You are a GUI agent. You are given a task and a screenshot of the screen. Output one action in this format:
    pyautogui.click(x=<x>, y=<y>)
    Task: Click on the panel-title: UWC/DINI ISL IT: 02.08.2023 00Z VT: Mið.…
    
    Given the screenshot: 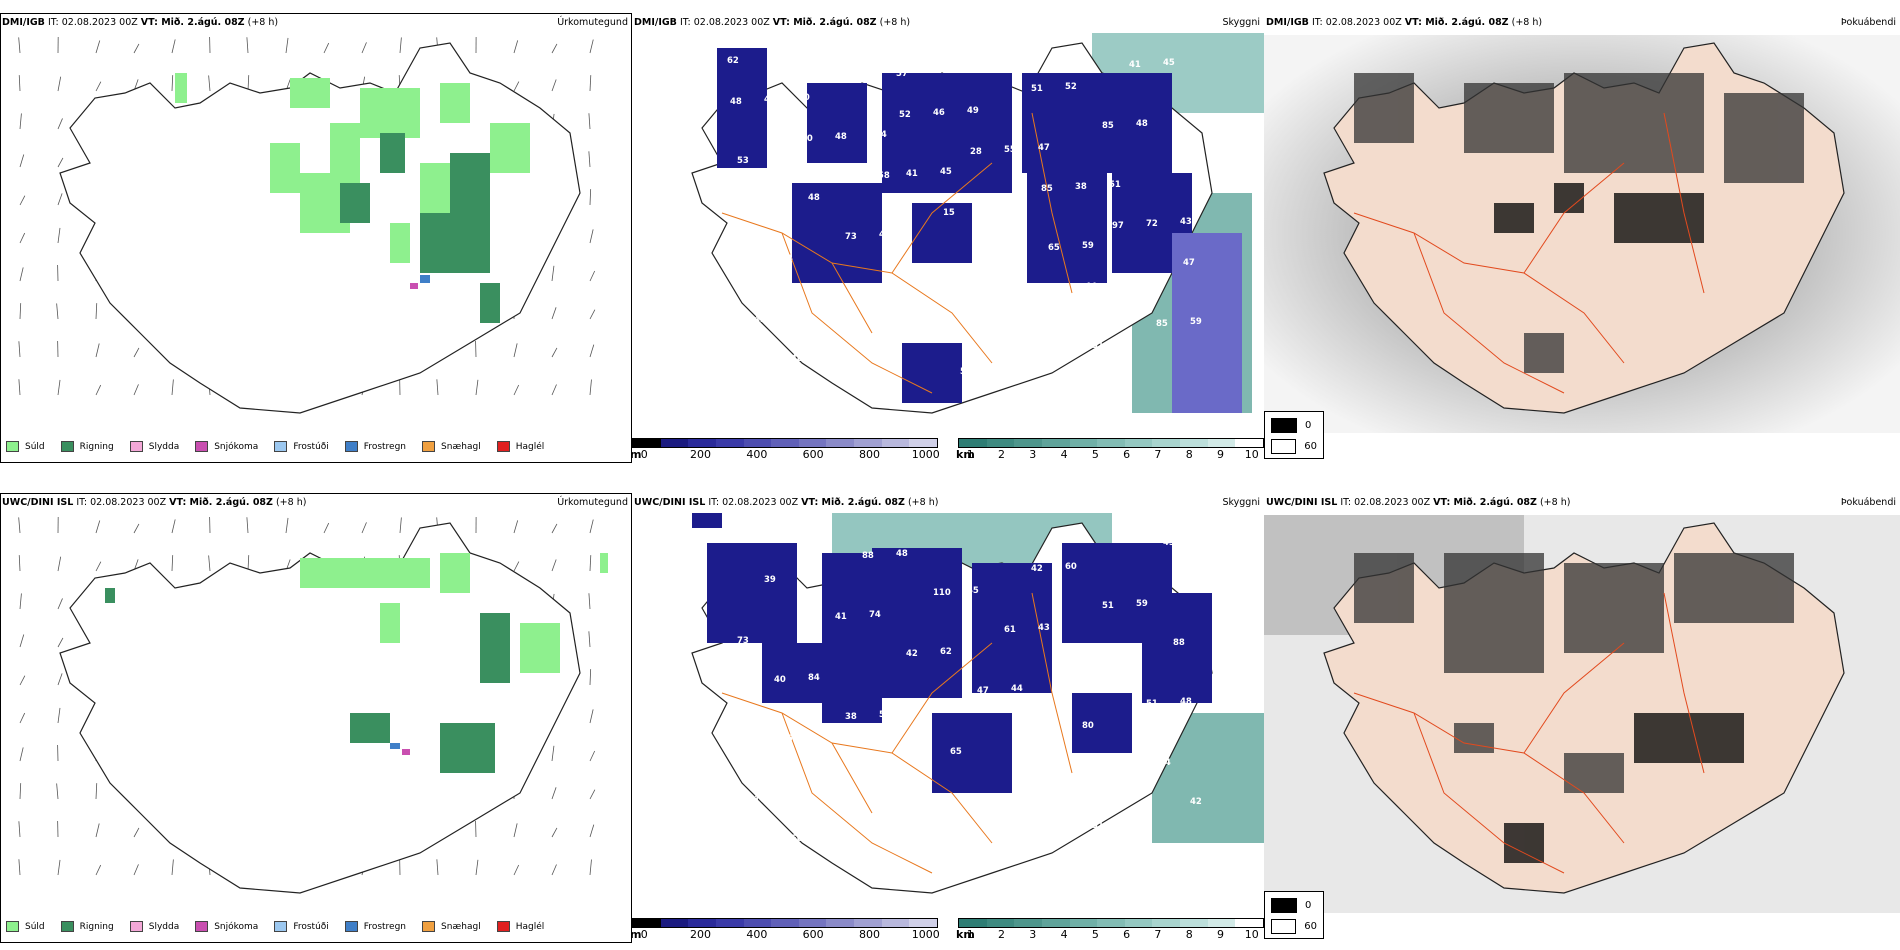 What is the action you would take?
    pyautogui.click(x=1418, y=502)
    